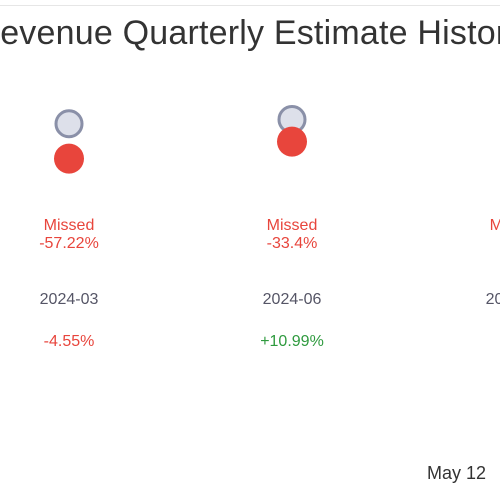 The width and height of the screenshot is (500, 500). What do you see at coordinates (492, 299) in the screenshot?
I see `period-label: 2024-09` at bounding box center [492, 299].